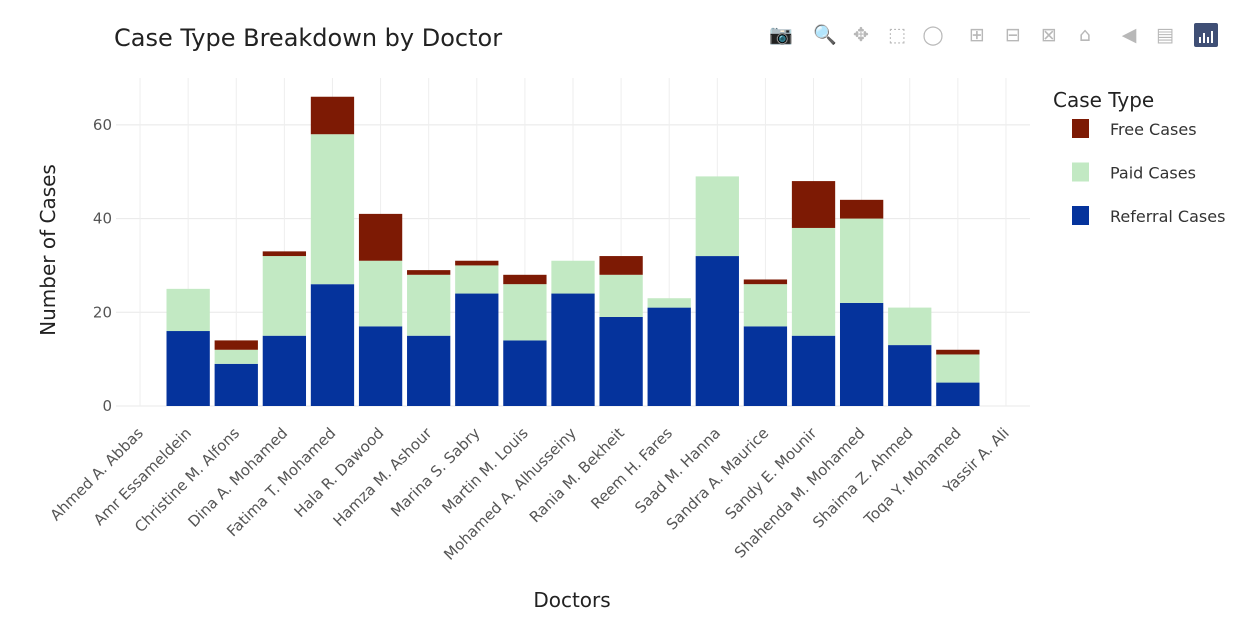 The height and width of the screenshot is (630, 1255). Describe the element at coordinates (977, 34) in the screenshot. I see `zoom-in-icon: ⊞` at that location.